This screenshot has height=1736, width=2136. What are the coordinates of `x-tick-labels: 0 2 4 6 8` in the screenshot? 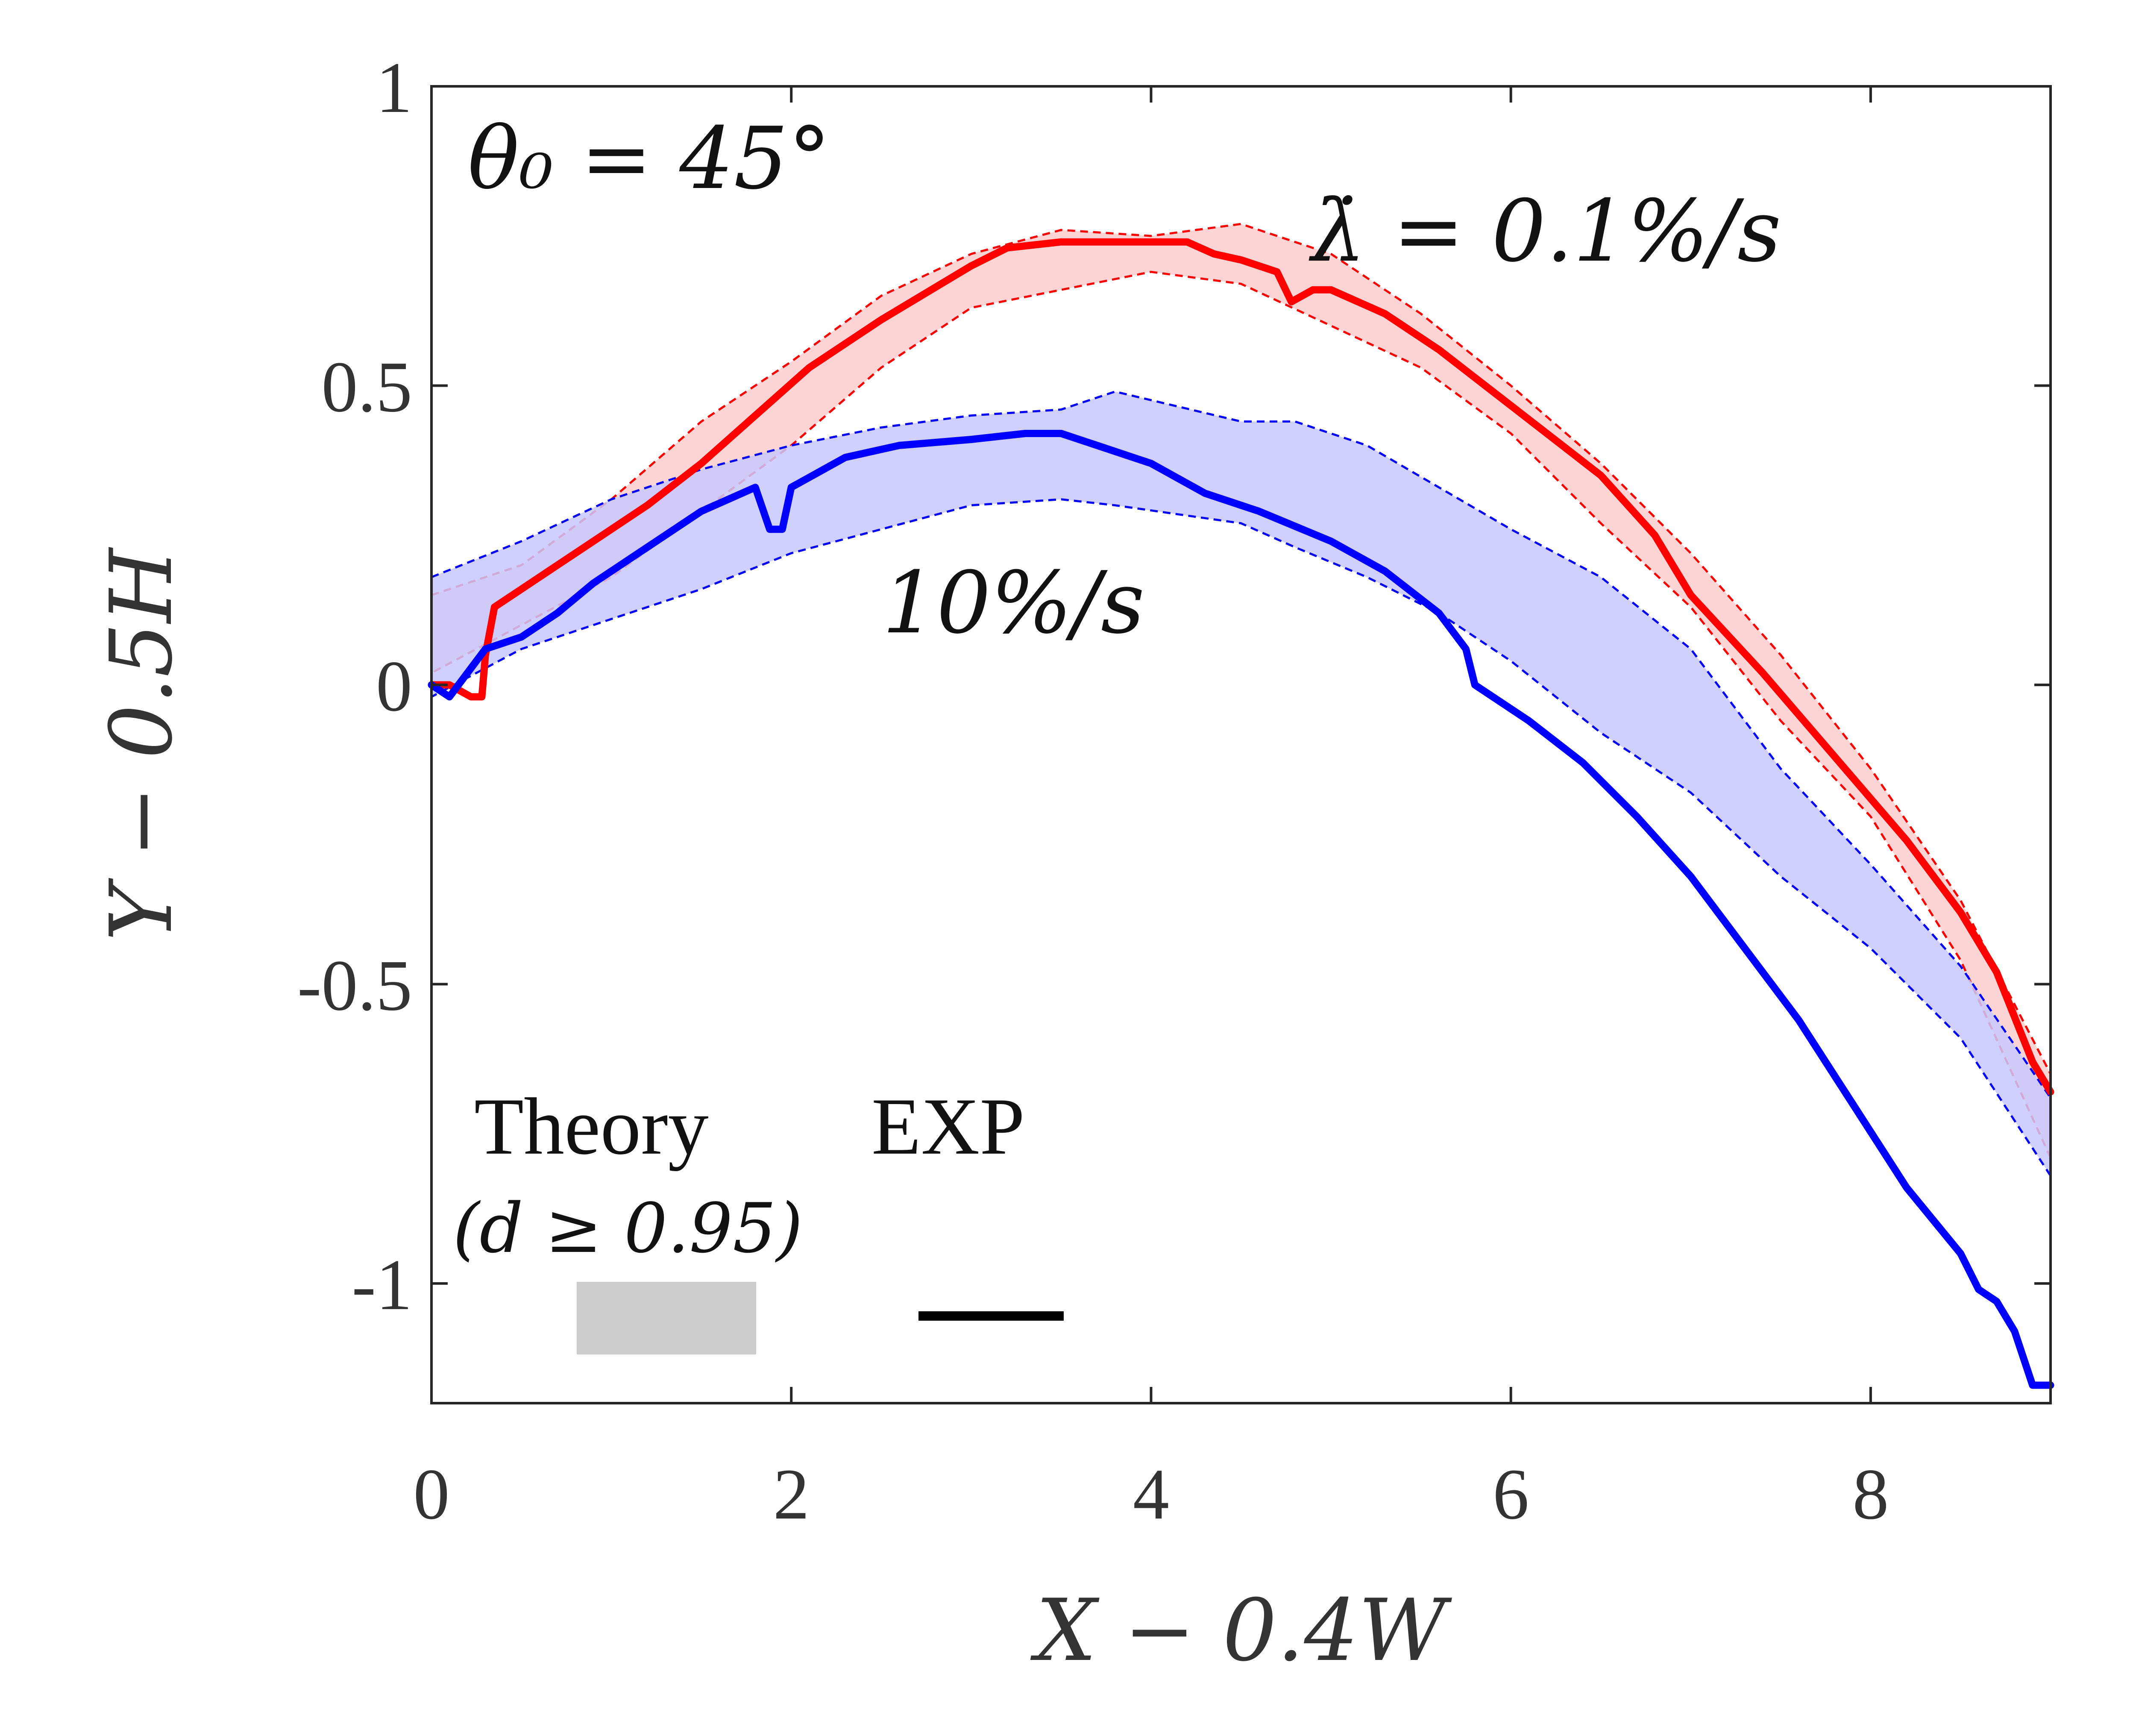 It's located at (1152, 1494).